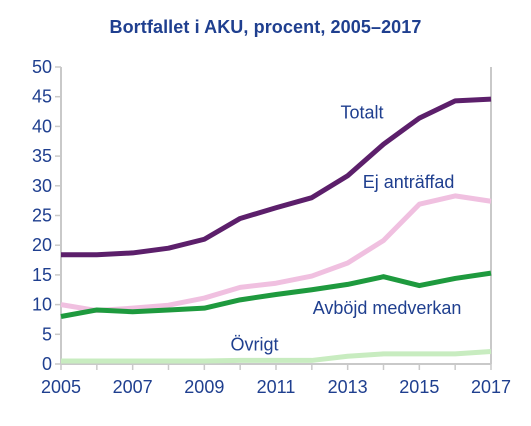 The width and height of the screenshot is (531, 426). What do you see at coordinates (47, 364) in the screenshot?
I see `y-tick-label: 0` at bounding box center [47, 364].